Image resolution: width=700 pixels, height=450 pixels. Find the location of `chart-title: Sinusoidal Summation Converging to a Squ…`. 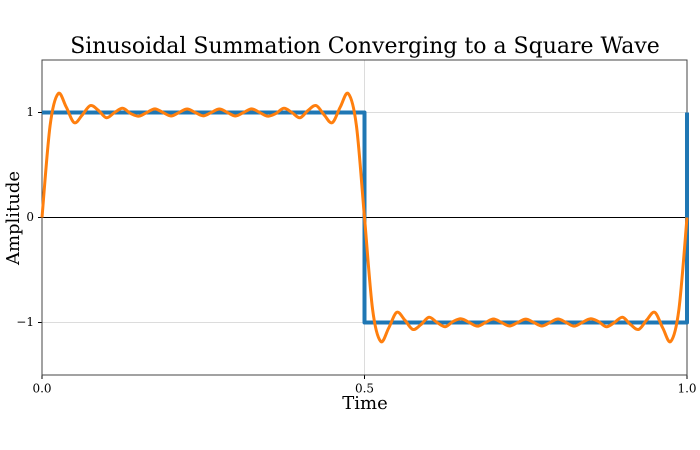

chart-title: Sinusoidal Summation Converging to a Squ… is located at coordinates (365, 46).